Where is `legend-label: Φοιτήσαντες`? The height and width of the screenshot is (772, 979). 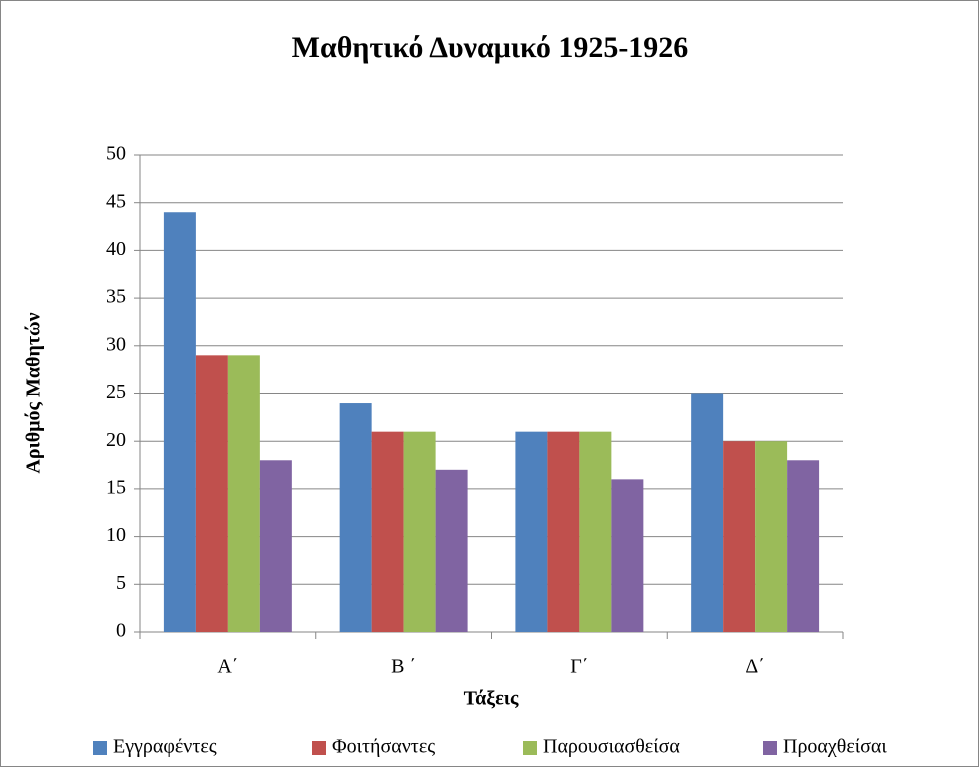 legend-label: Φοιτήσαντες is located at coordinates (383, 747).